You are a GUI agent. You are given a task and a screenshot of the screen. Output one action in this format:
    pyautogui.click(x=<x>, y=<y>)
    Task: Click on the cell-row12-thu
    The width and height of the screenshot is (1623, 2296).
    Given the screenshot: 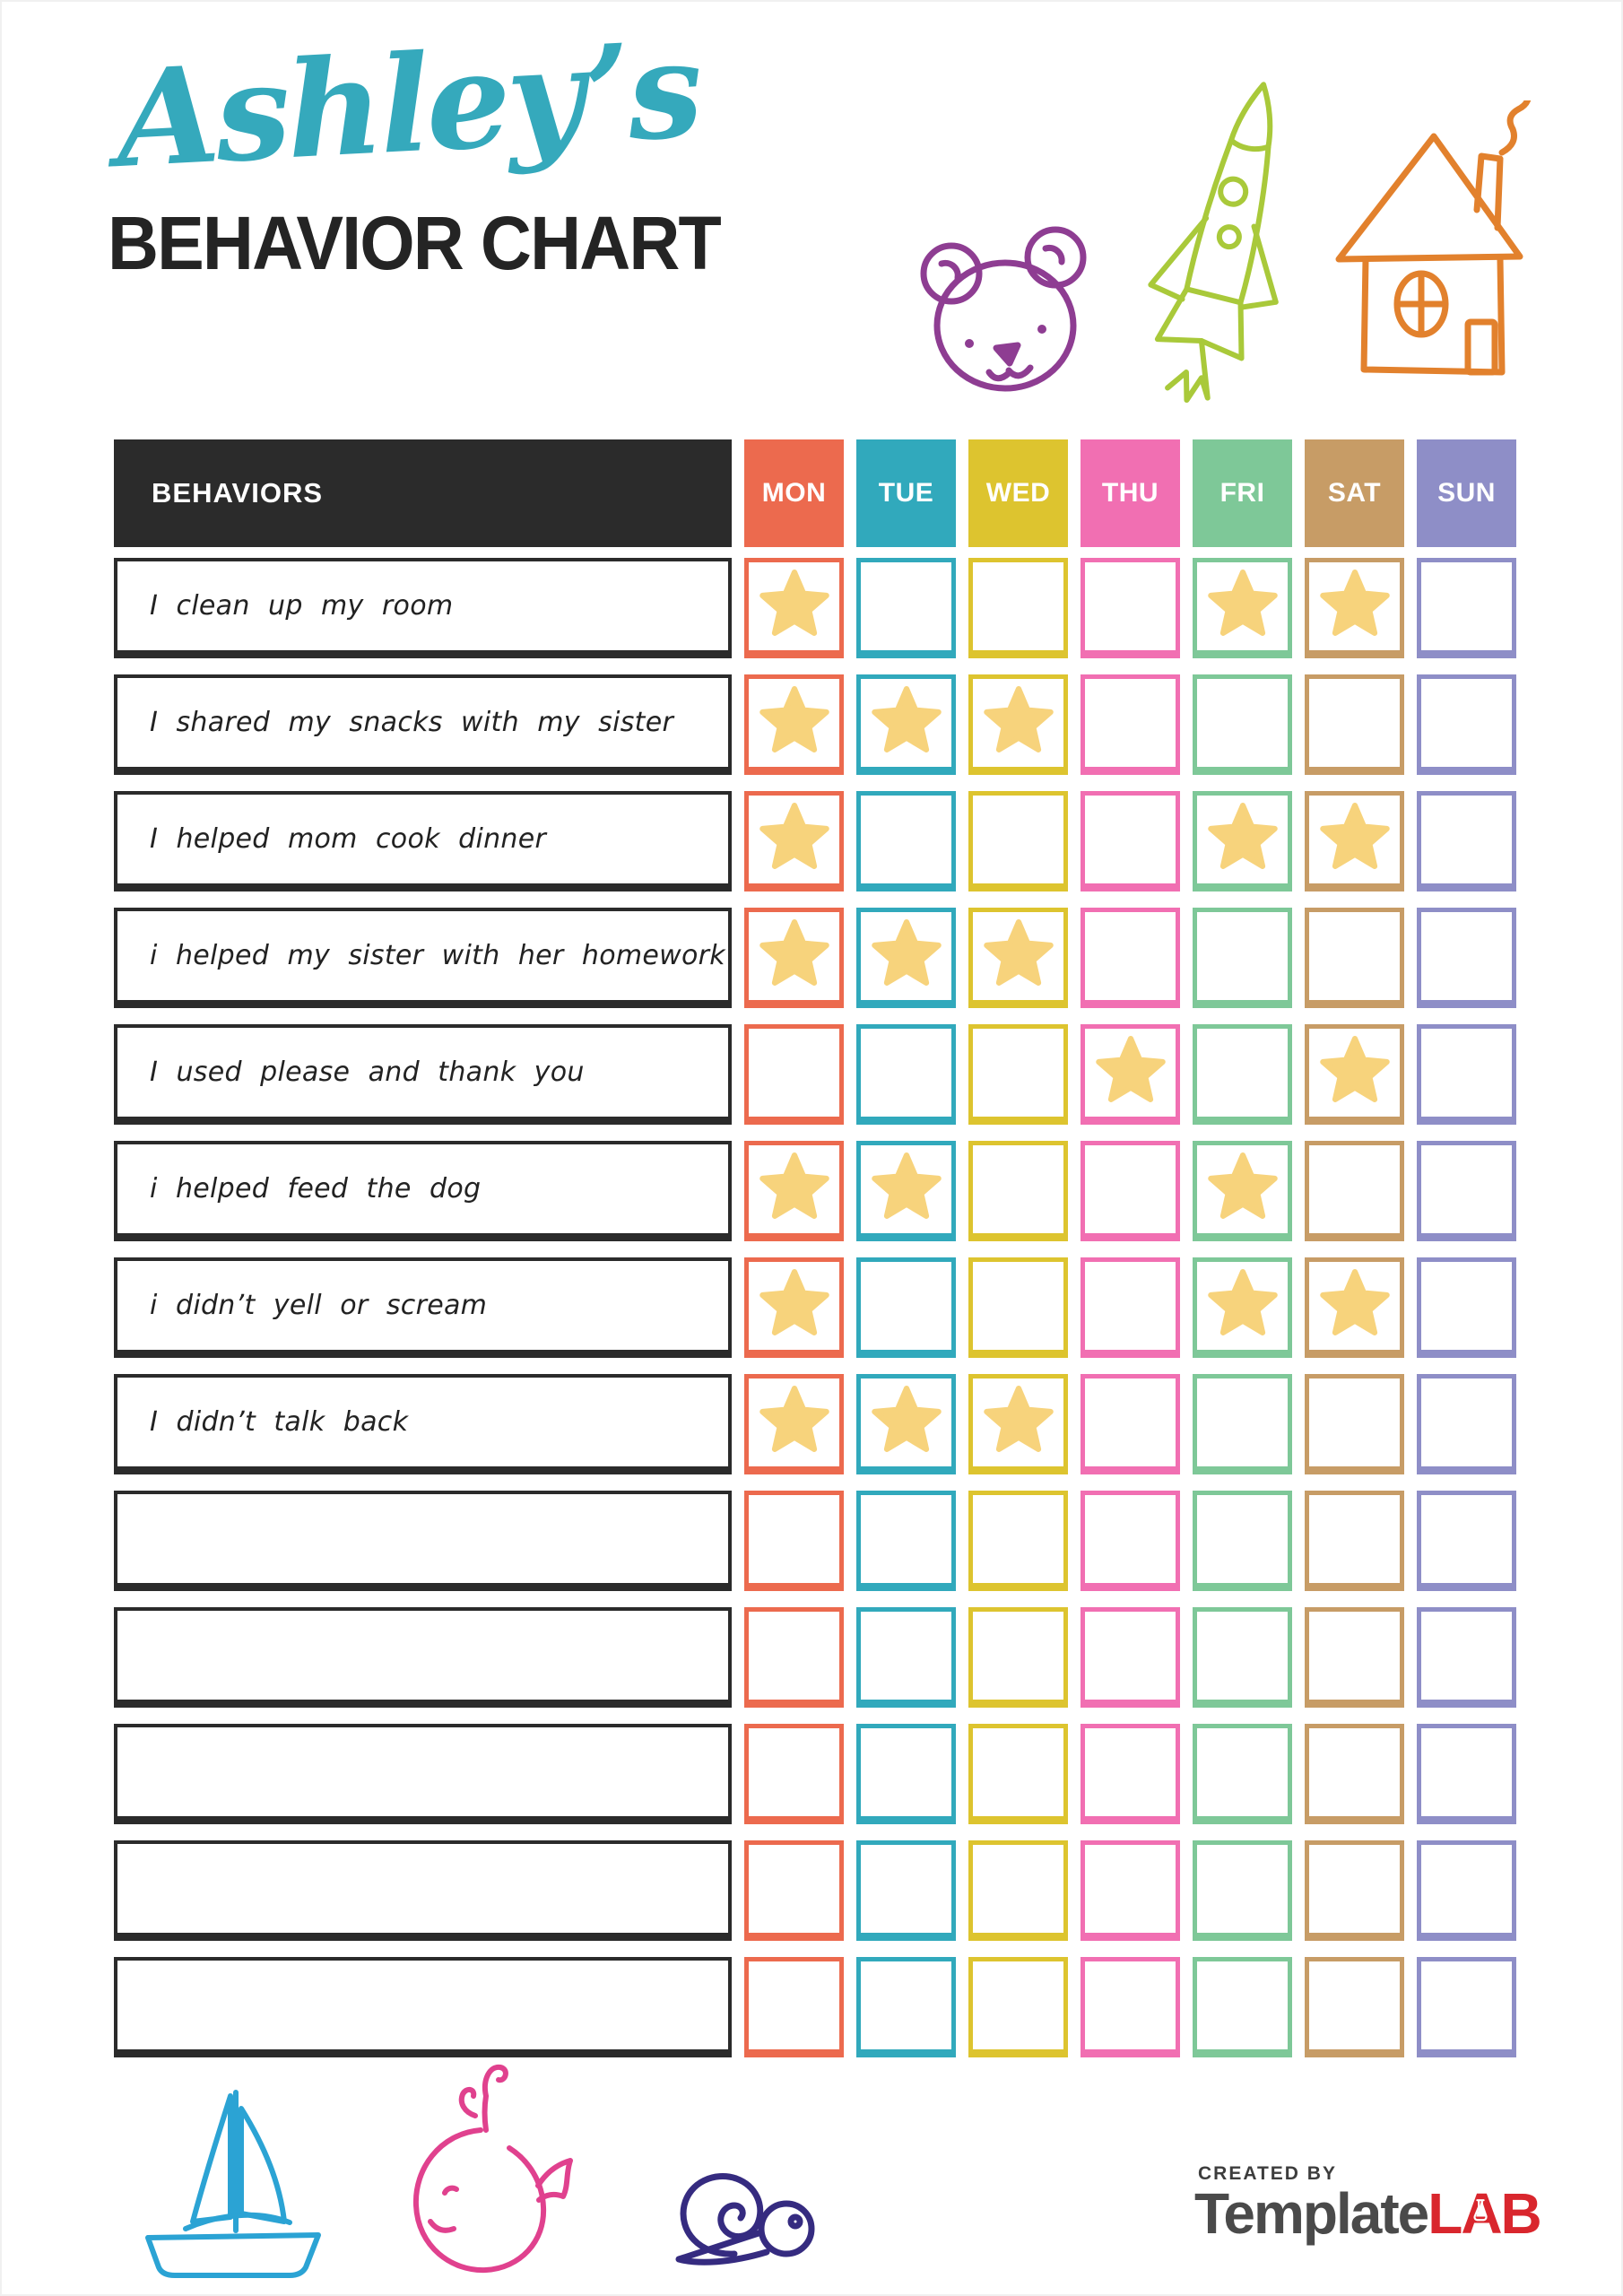 What is the action you would take?
    pyautogui.click(x=1130, y=1890)
    